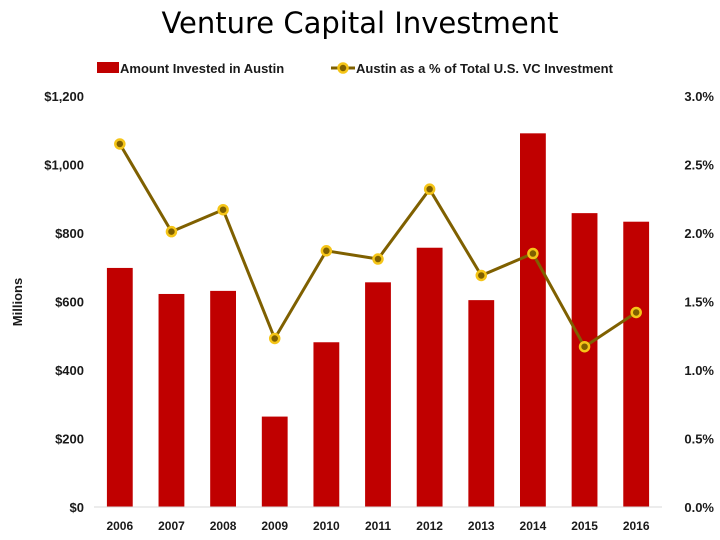 The image size is (720, 540). What do you see at coordinates (378, 526) in the screenshot?
I see `x-tick-label: 2011` at bounding box center [378, 526].